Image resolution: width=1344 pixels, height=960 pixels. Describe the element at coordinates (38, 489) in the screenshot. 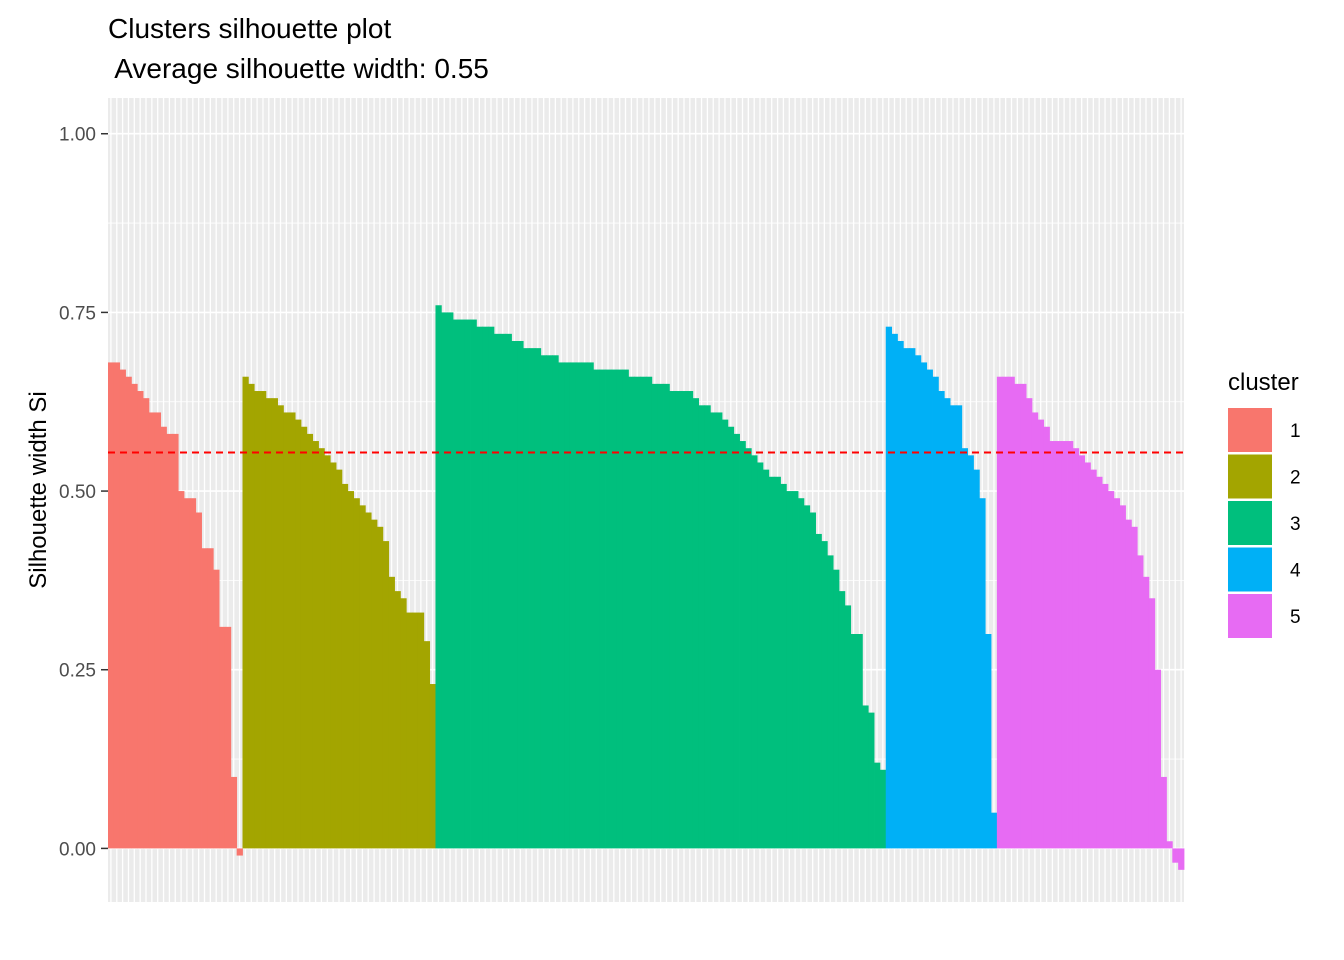

I see `y-axis-title: Silhouette width Si` at that location.